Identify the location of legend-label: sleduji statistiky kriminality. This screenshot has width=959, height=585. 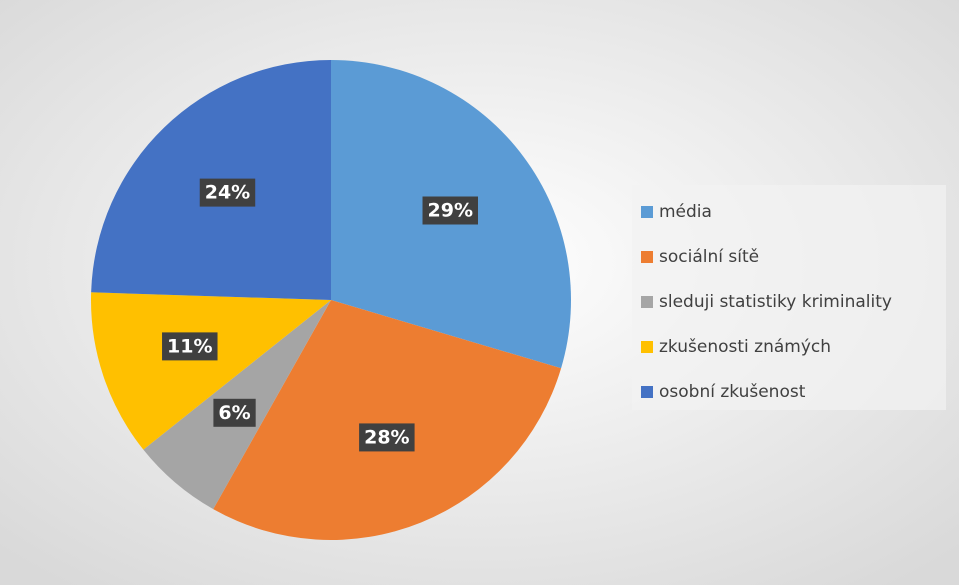
(775, 302).